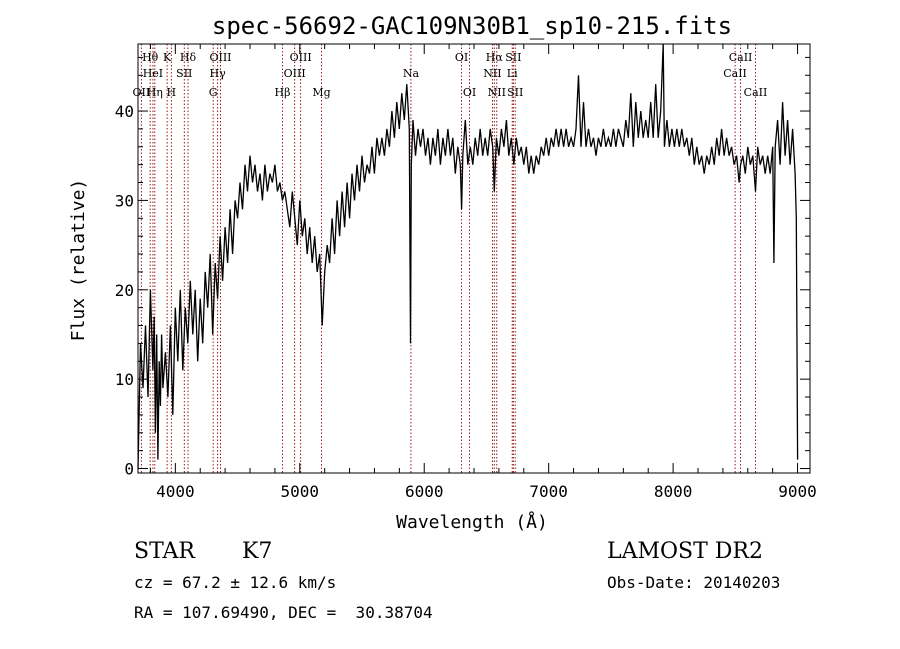 The image size is (900, 649). I want to click on line-label-1: Hθ, so click(150, 57).